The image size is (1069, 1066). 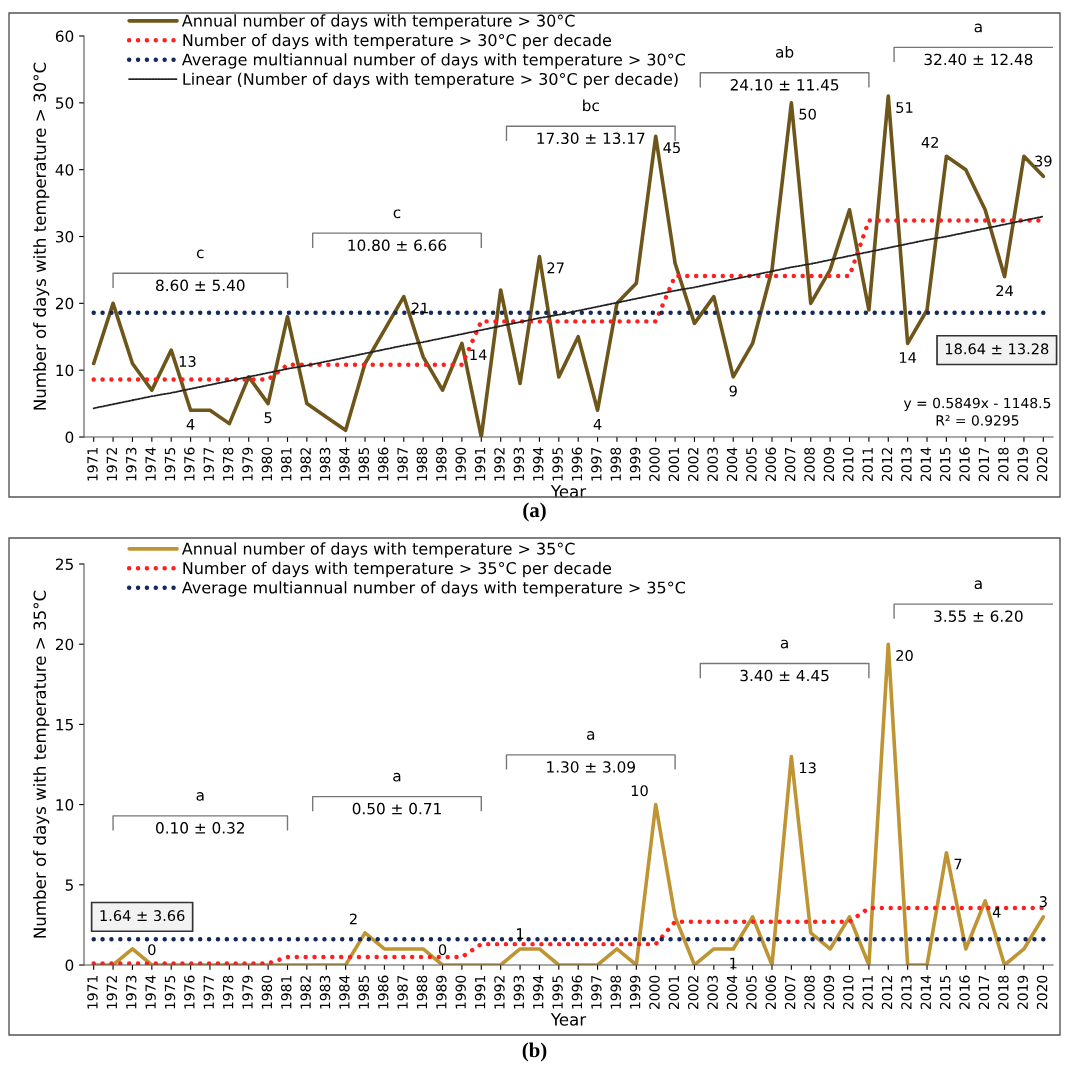 I want to click on x-tick-label: 2001, so click(x=674, y=993).